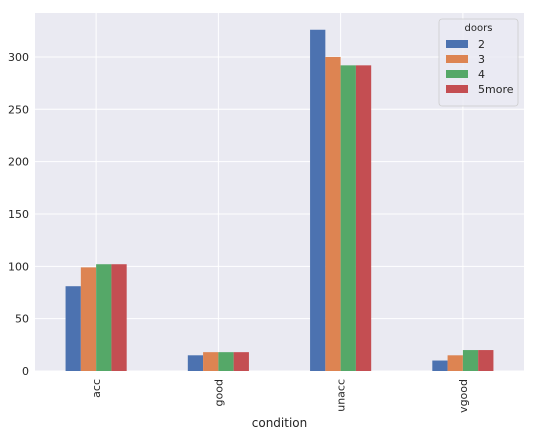 This screenshot has height=432, width=534. What do you see at coordinates (18, 266) in the screenshot?
I see `y-tick-label: 100` at bounding box center [18, 266].